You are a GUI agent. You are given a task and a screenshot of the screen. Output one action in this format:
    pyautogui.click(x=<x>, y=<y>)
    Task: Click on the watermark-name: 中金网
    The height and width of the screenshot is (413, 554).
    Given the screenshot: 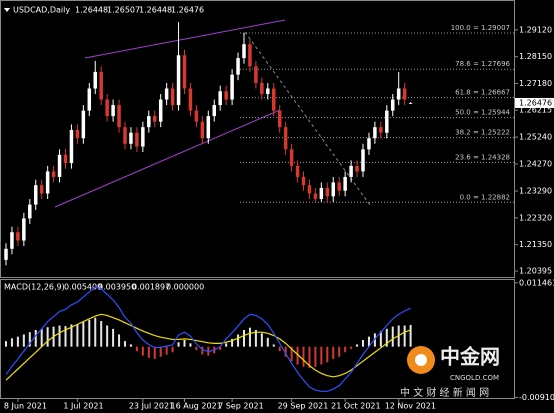 What is the action you would take?
    pyautogui.click(x=470, y=357)
    